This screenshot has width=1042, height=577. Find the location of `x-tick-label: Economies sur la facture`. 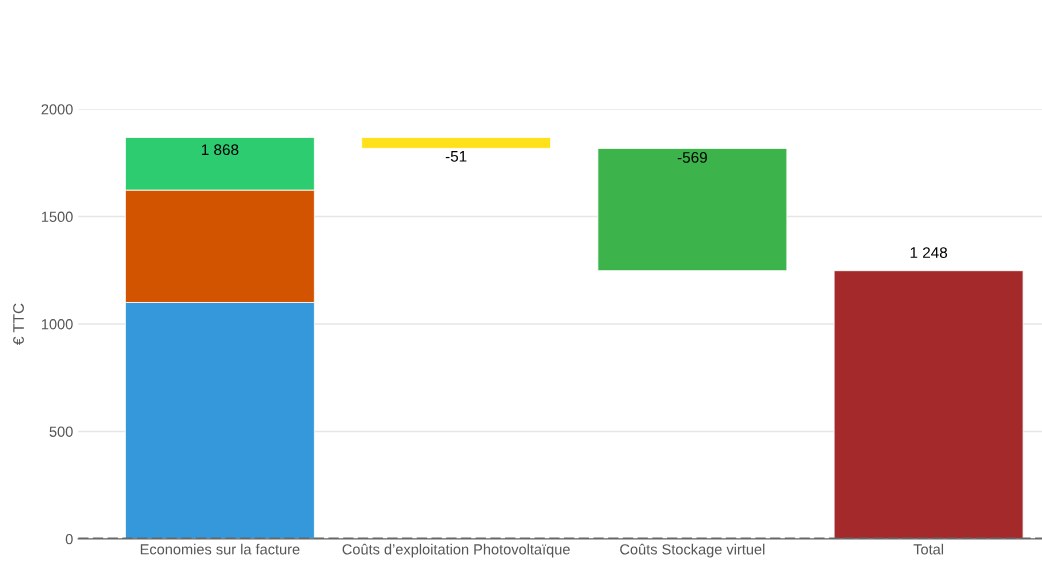

x-tick-label: Economies sur la facture is located at coordinates (220, 549).